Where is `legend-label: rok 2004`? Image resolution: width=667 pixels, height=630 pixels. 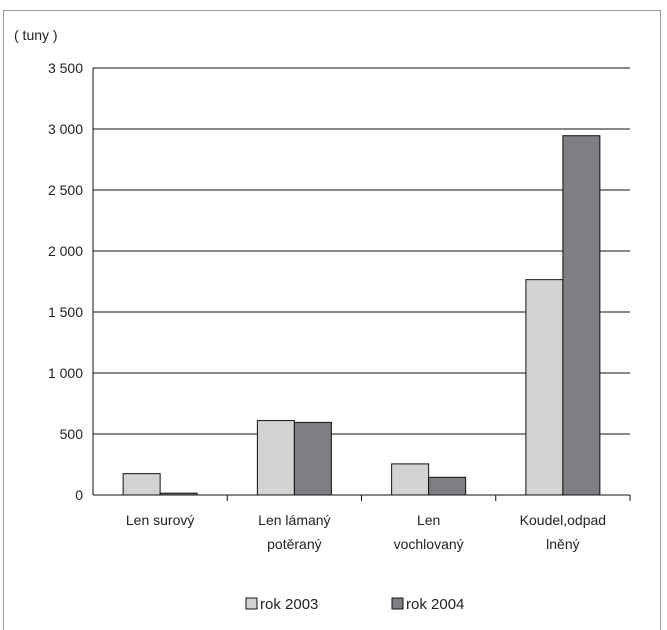
legend-label: rok 2004 is located at coordinates (435, 604).